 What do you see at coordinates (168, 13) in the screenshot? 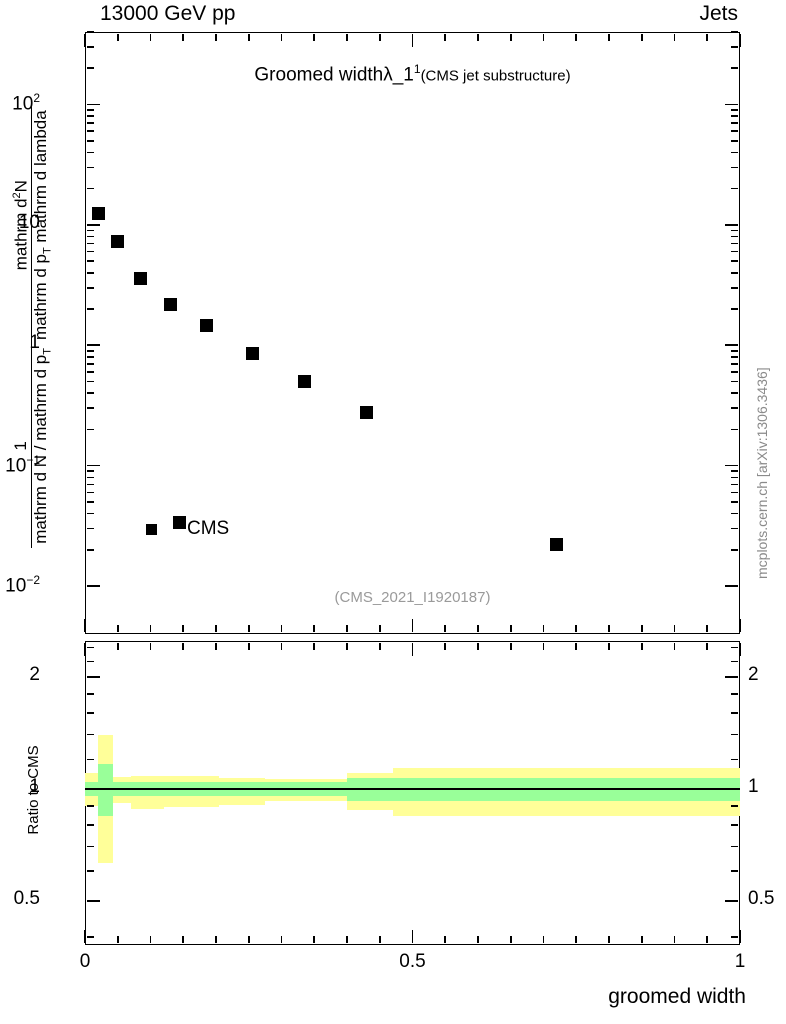
I see `beam-energy-label: 13000 GeV pp` at bounding box center [168, 13].